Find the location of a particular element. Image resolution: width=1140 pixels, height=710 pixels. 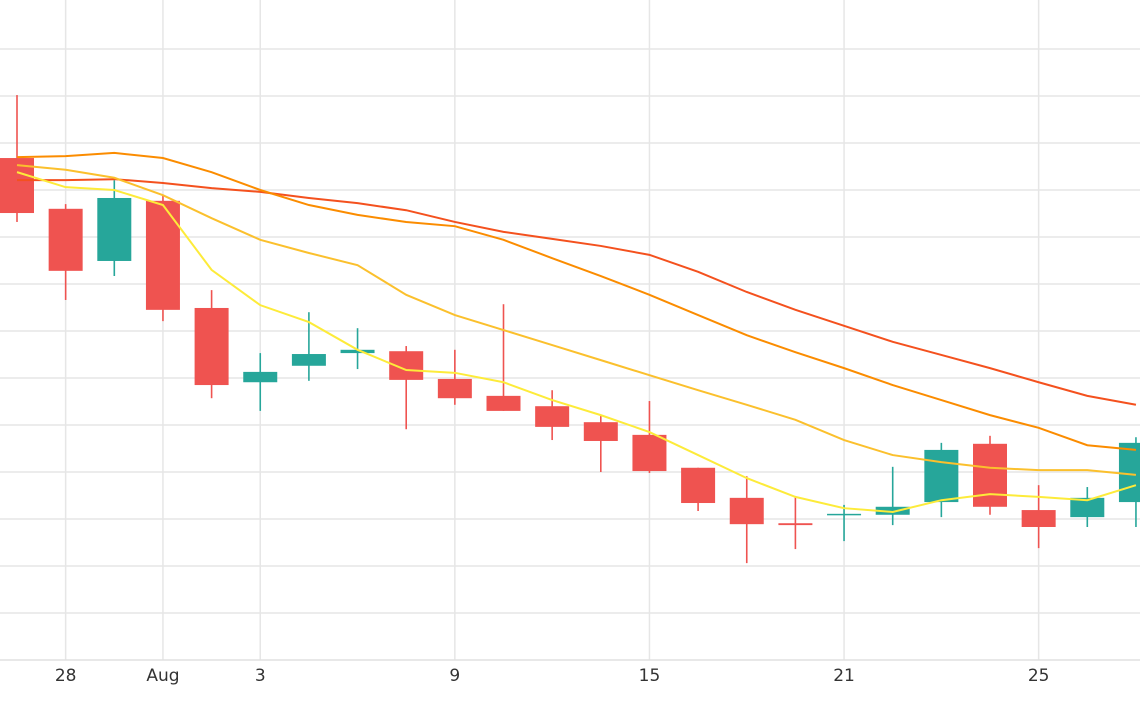

x-tick-label: 25 is located at coordinates (1039, 676).